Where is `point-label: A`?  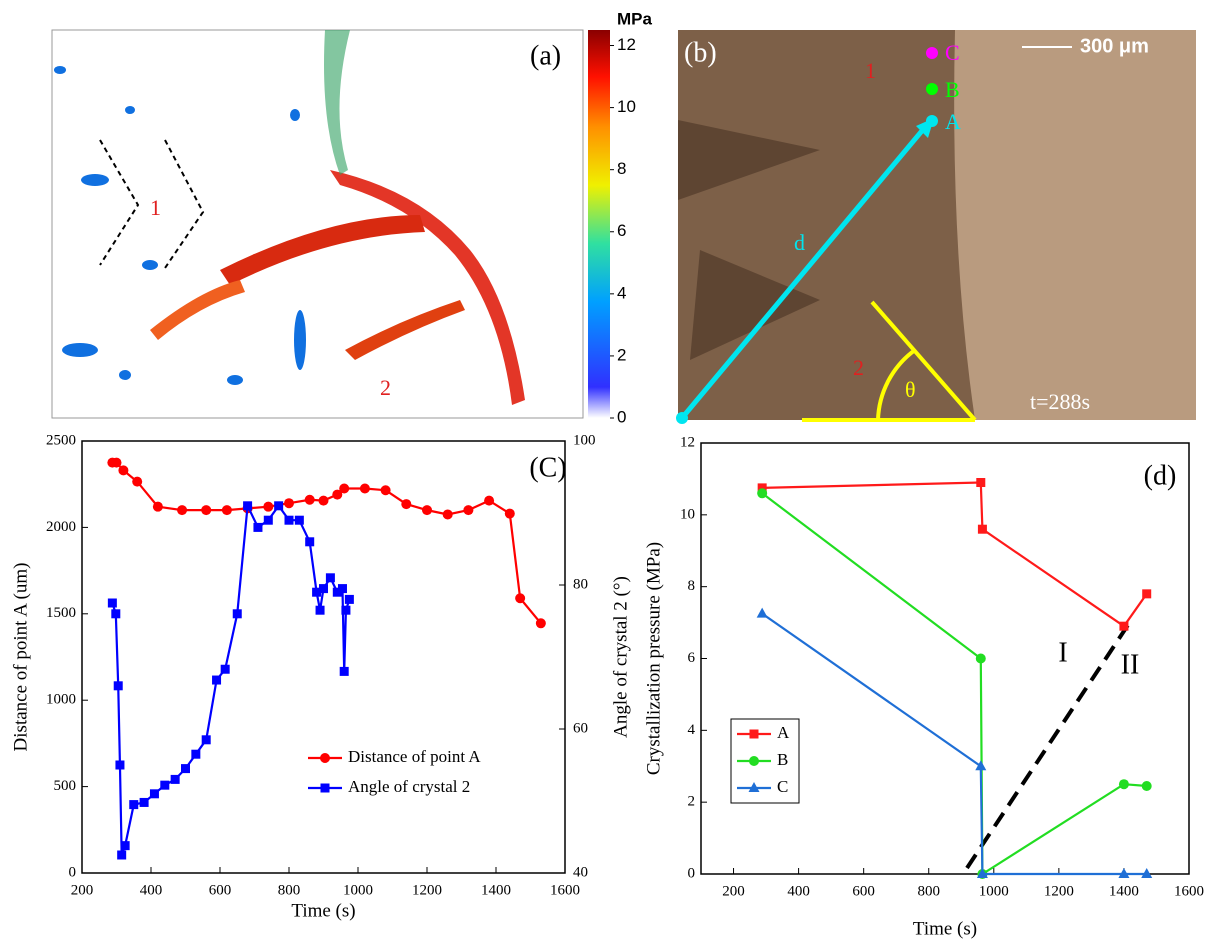 point-label: A is located at coordinates (953, 121).